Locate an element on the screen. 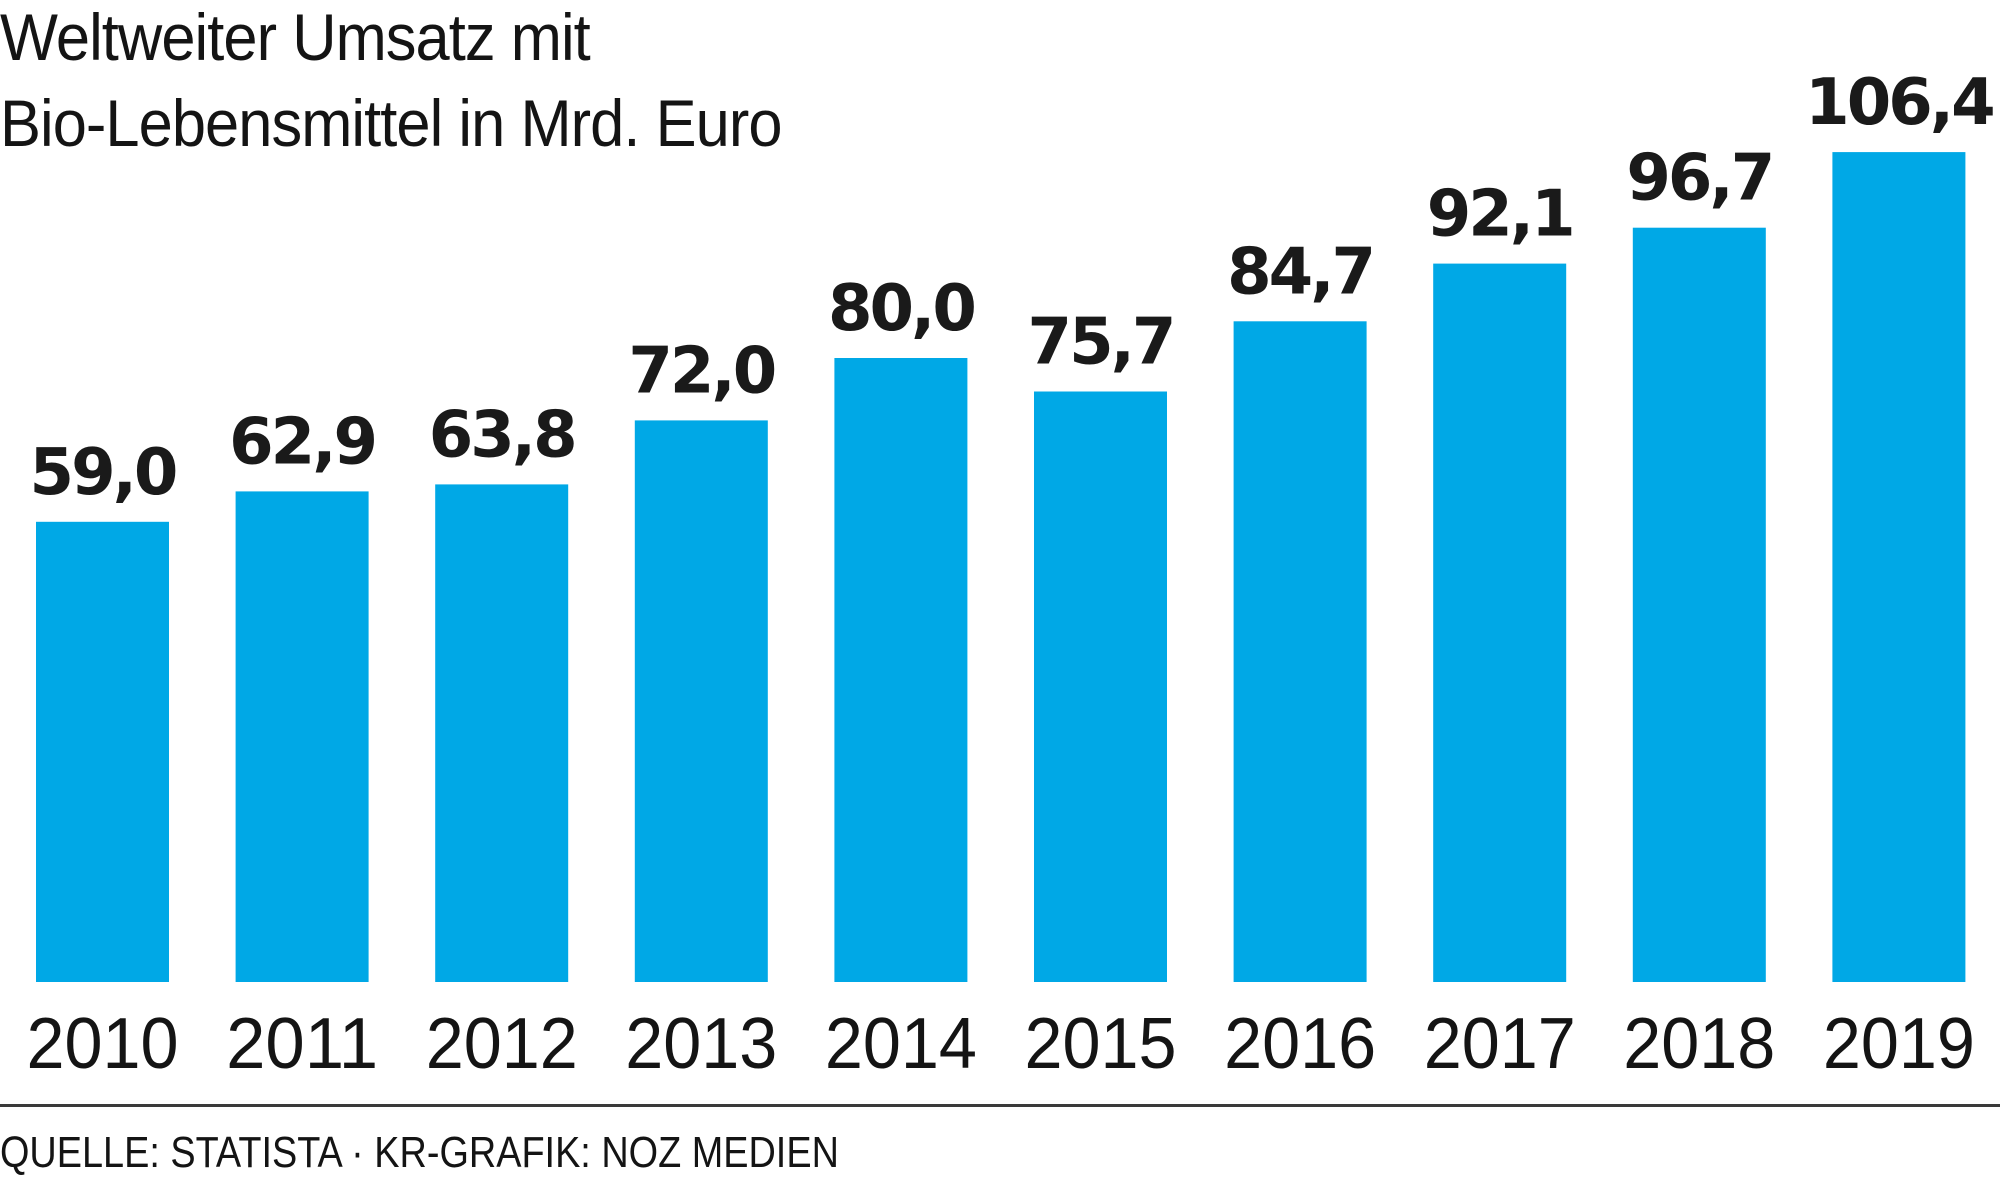 Image resolution: width=2000 pixels, height=1178 pixels. bar-2018 is located at coordinates (1699, 604).